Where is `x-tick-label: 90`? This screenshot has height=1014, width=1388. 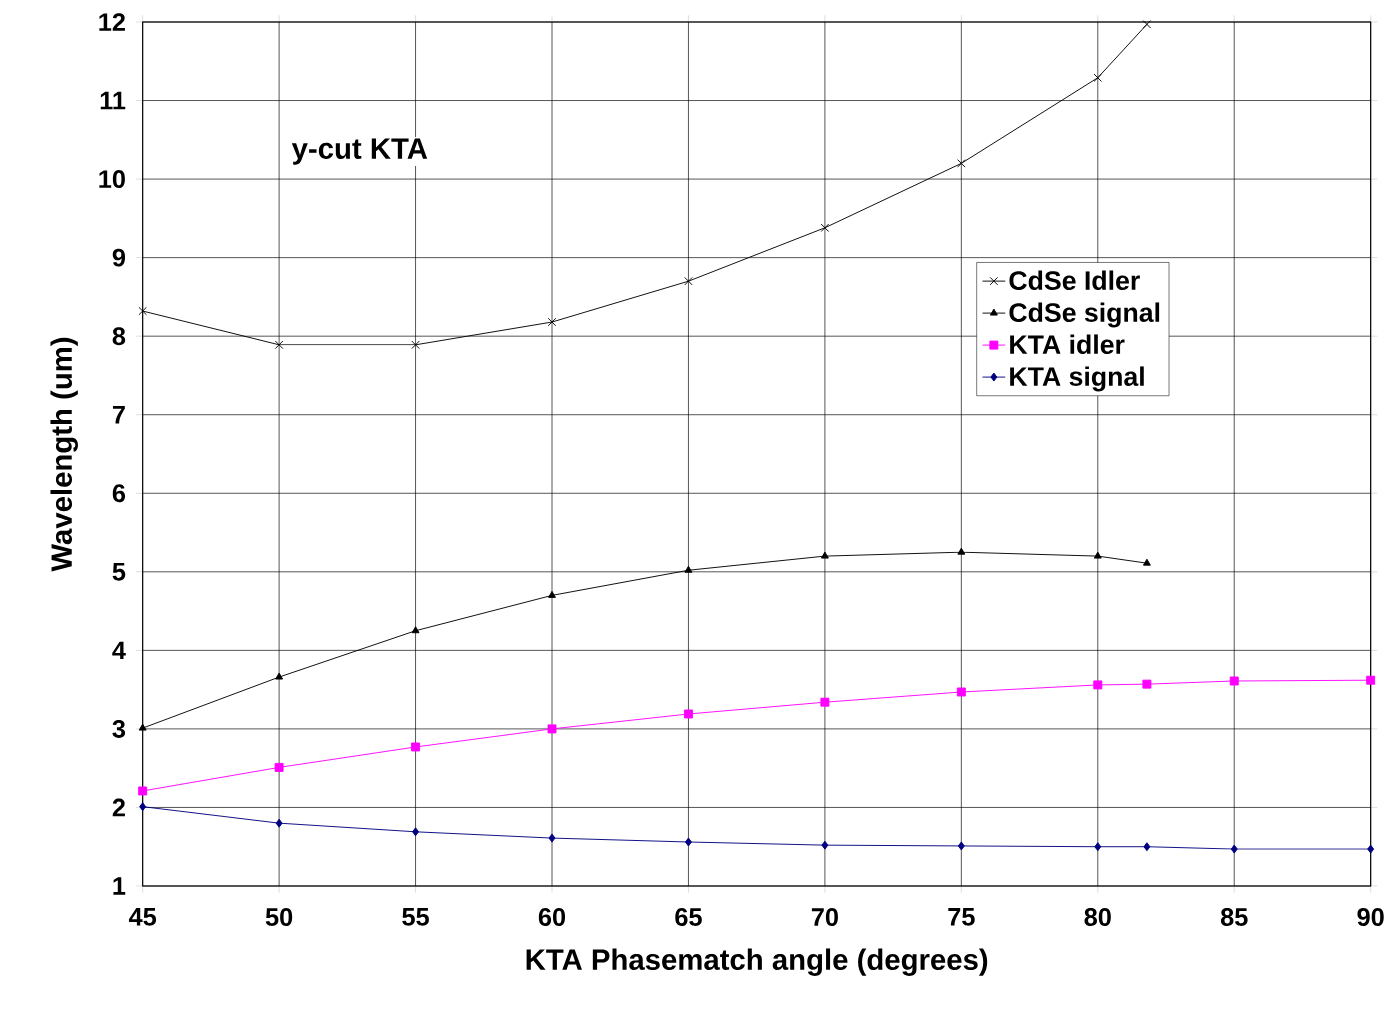 x-tick-label: 90 is located at coordinates (1370, 917).